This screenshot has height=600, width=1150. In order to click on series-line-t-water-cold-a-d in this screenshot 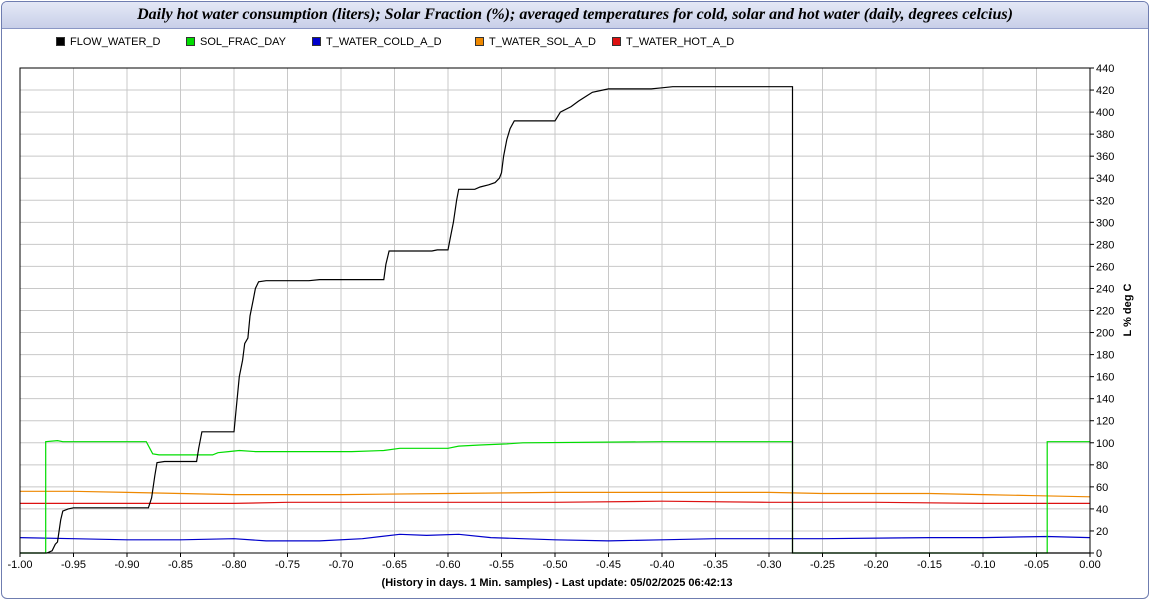, I will do `click(555, 537)`.